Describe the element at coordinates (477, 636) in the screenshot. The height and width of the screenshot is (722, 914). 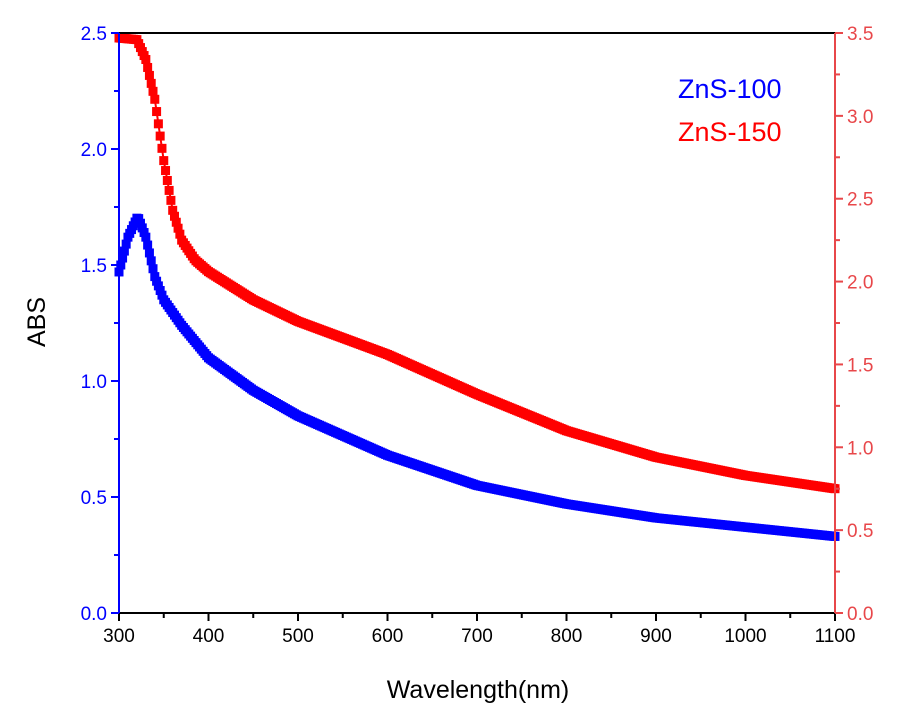
I see `x-tick-label: 700` at that location.